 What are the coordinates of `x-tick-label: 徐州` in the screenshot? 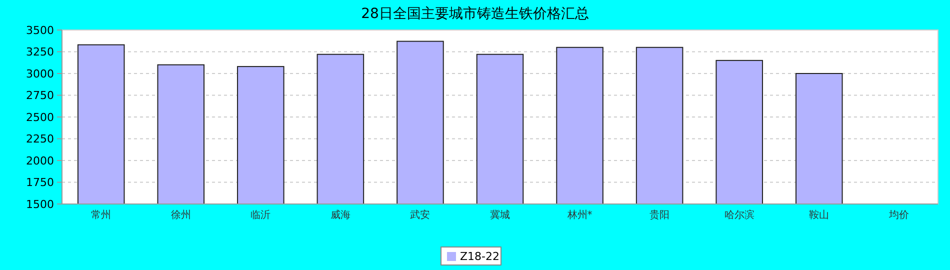 It's located at (180, 215).